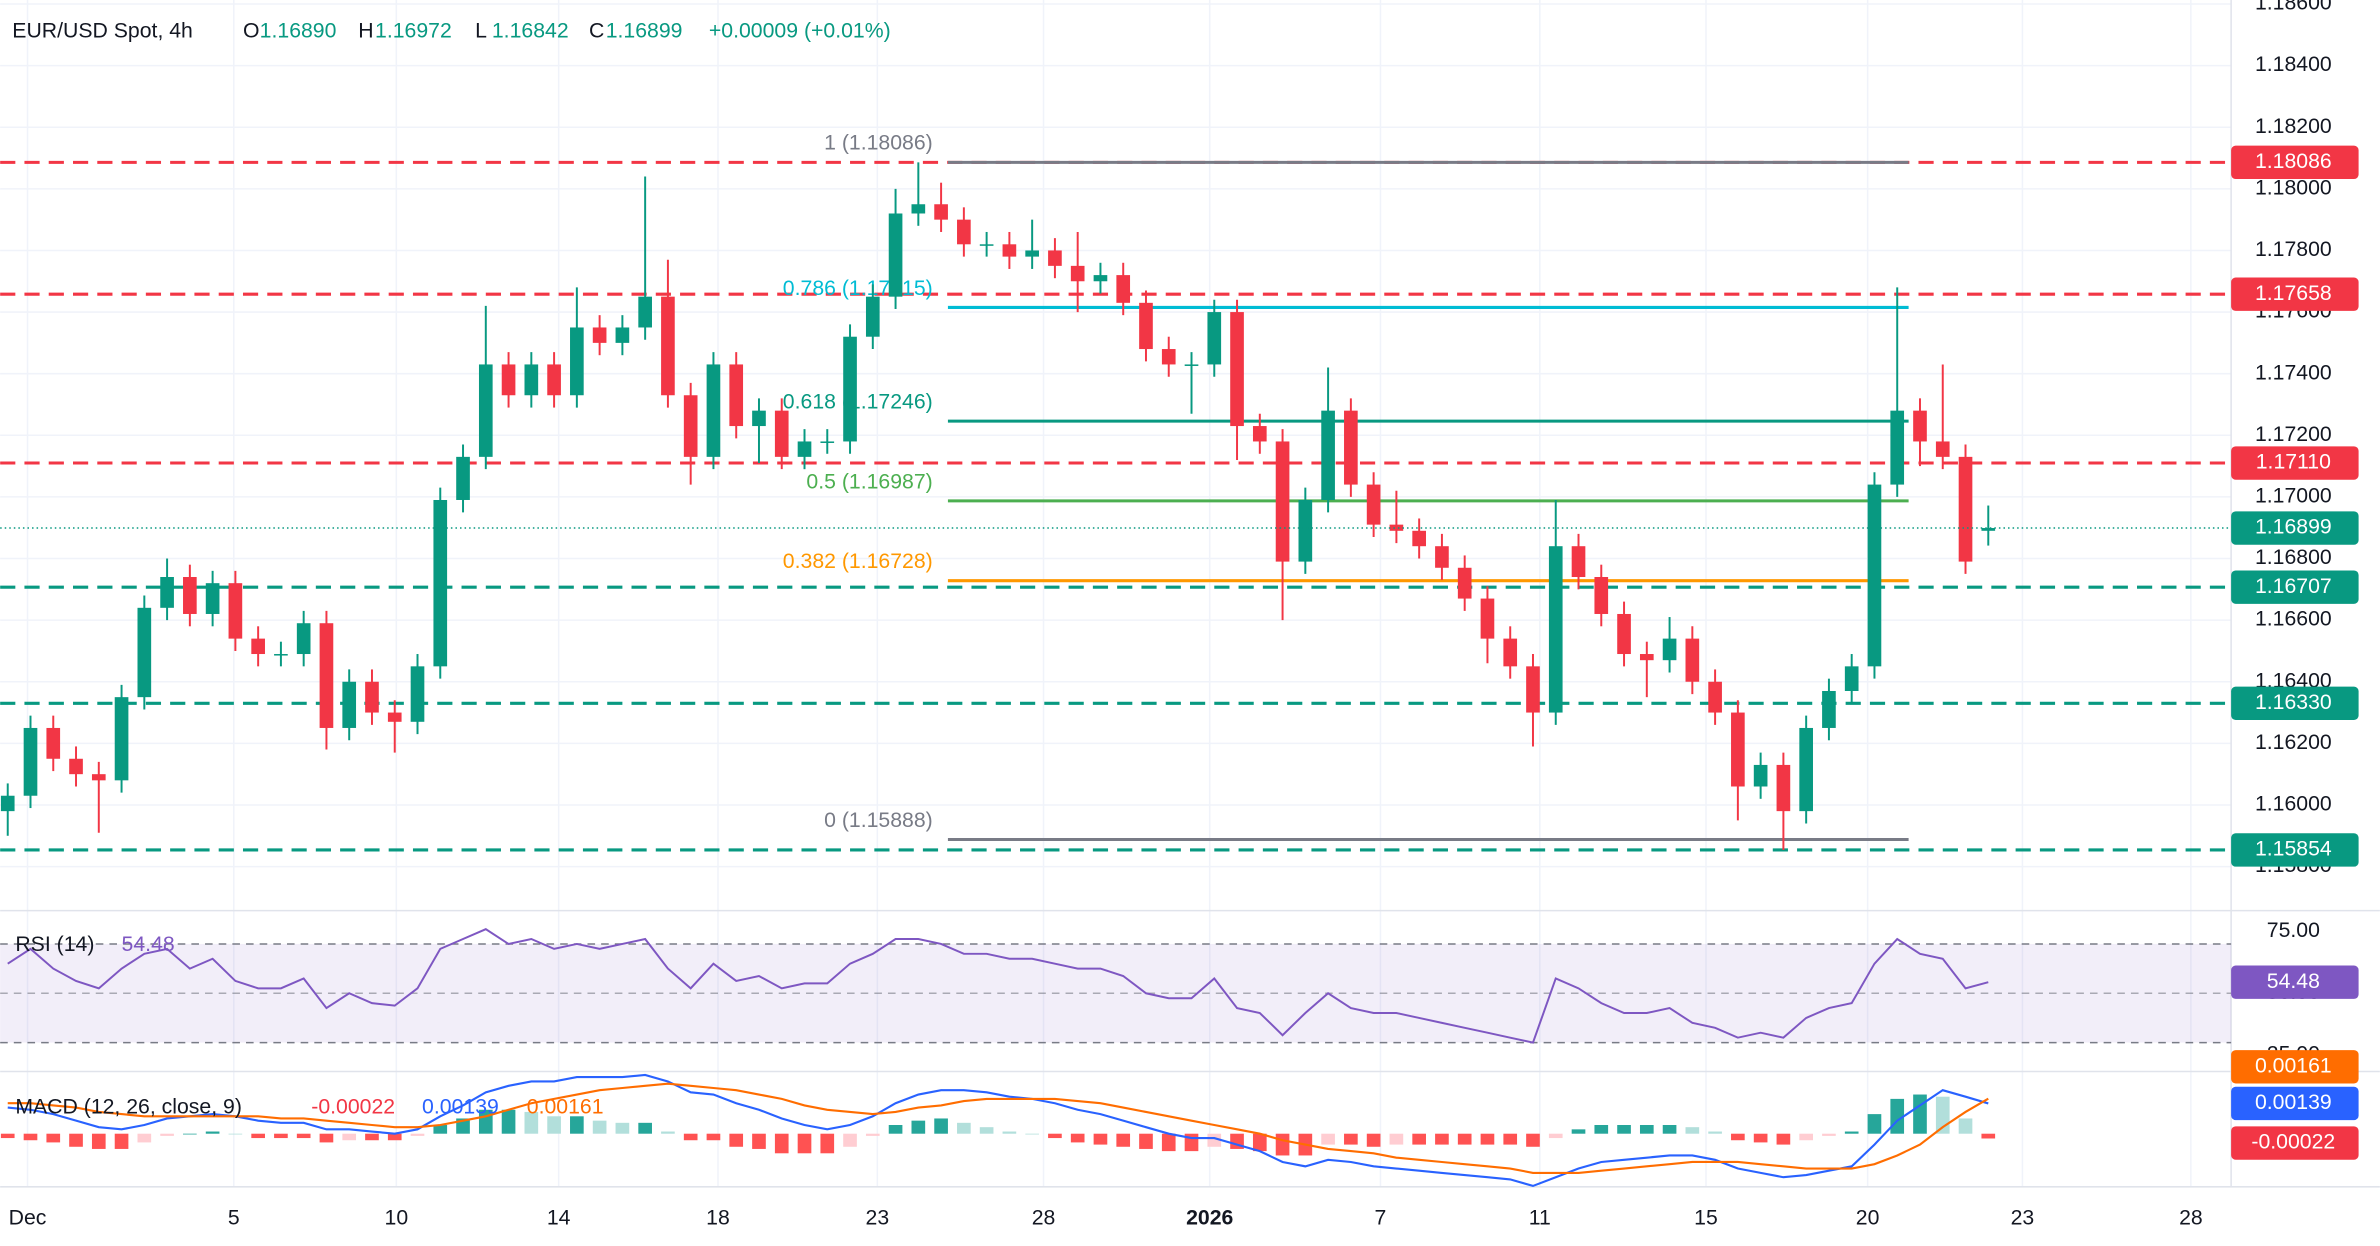 The image size is (2380, 1246). I want to click on x-tick-label: 5, so click(234, 1217).